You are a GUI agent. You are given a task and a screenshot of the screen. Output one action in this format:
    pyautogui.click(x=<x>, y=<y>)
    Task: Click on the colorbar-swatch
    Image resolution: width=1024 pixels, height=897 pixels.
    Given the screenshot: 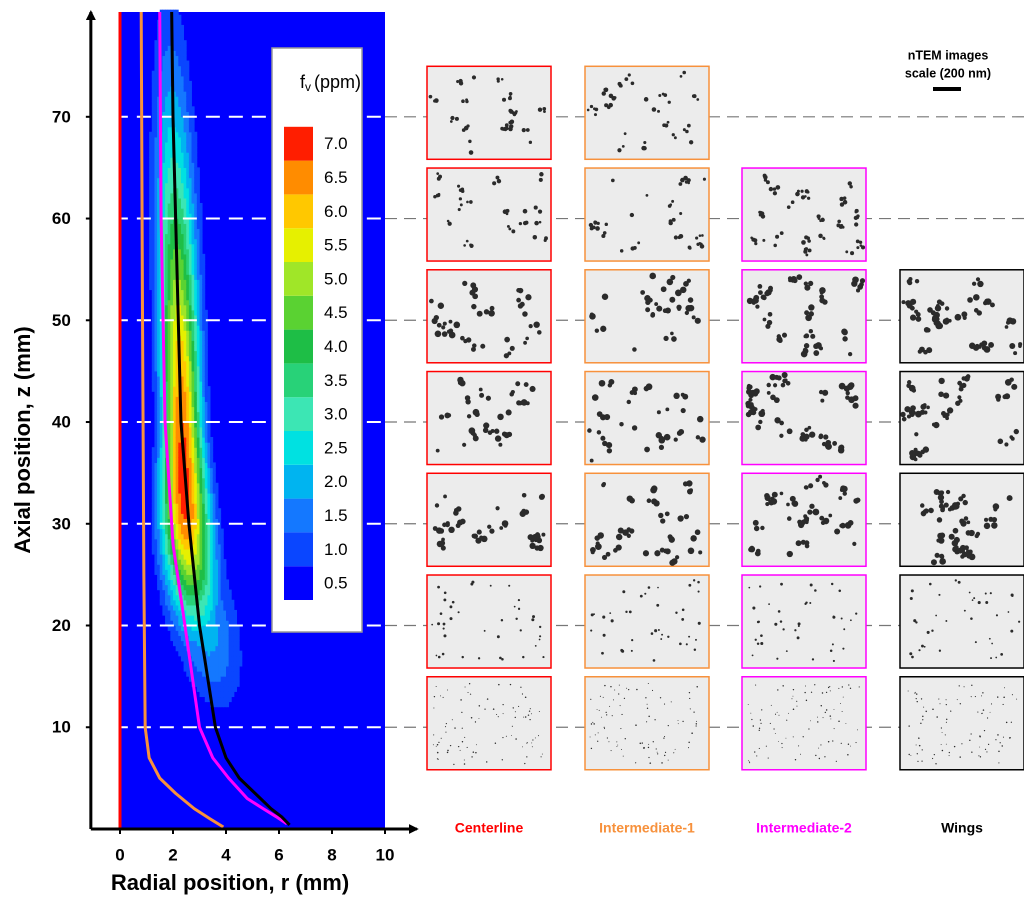 What is the action you would take?
    pyautogui.click(x=298, y=347)
    